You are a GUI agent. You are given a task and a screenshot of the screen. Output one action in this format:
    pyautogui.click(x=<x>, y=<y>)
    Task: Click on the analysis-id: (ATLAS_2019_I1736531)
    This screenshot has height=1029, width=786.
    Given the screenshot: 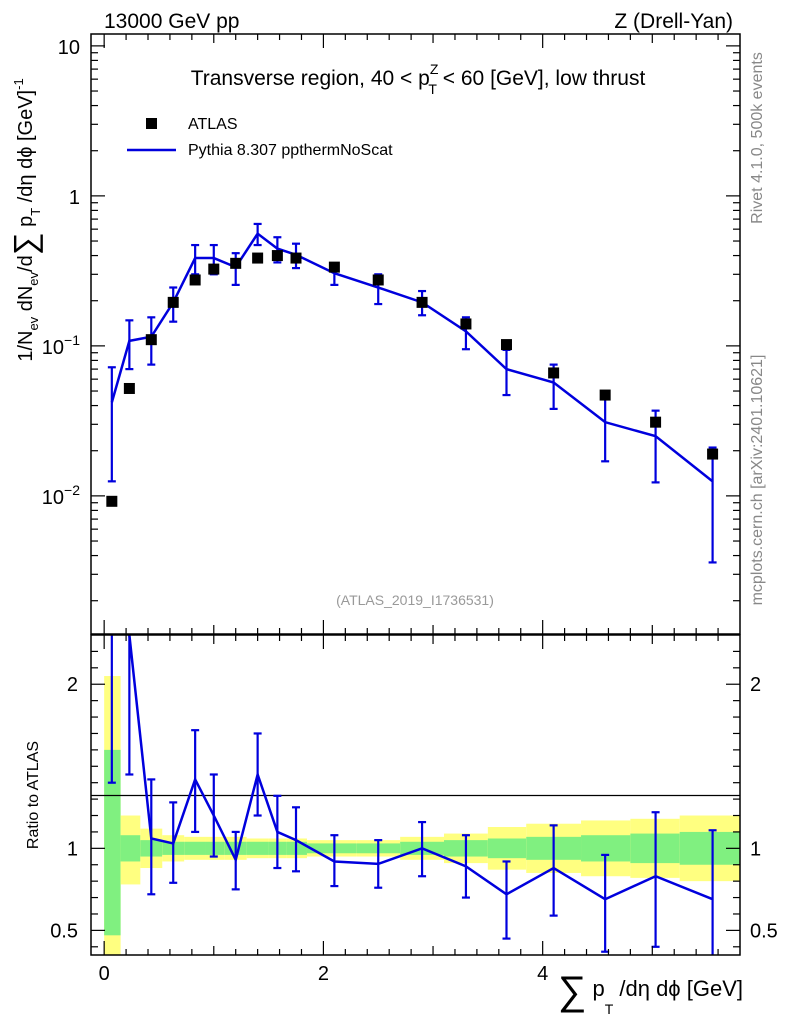 What is the action you would take?
    pyautogui.click(x=415, y=600)
    